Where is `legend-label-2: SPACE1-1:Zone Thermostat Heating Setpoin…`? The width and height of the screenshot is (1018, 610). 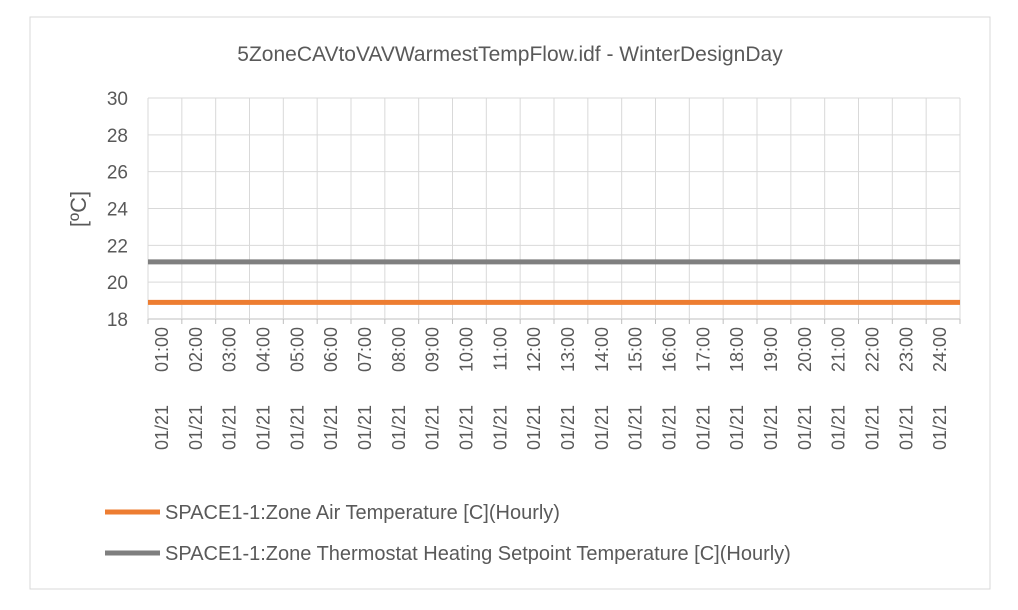 legend-label-2: SPACE1-1:Zone Thermostat Heating Setpoin… is located at coordinates (478, 554).